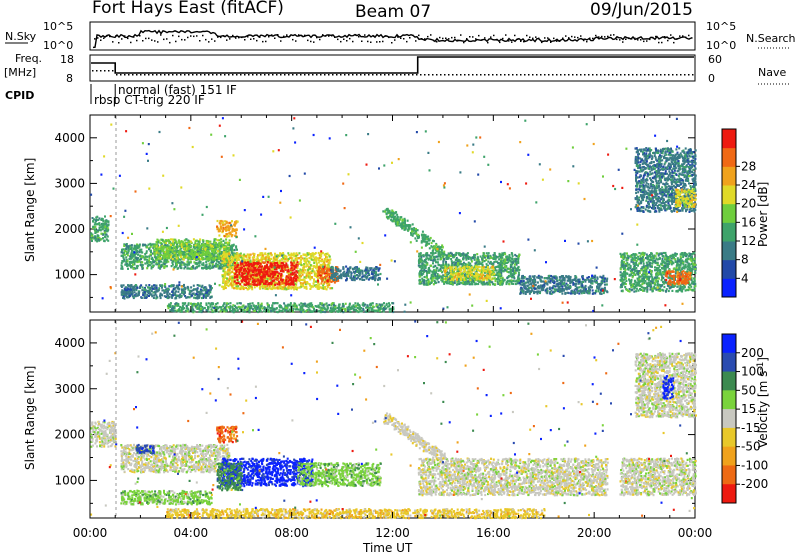 The width and height of the screenshot is (800, 554). I want to click on n-search-tick-bottom: 10^0, so click(721, 45).